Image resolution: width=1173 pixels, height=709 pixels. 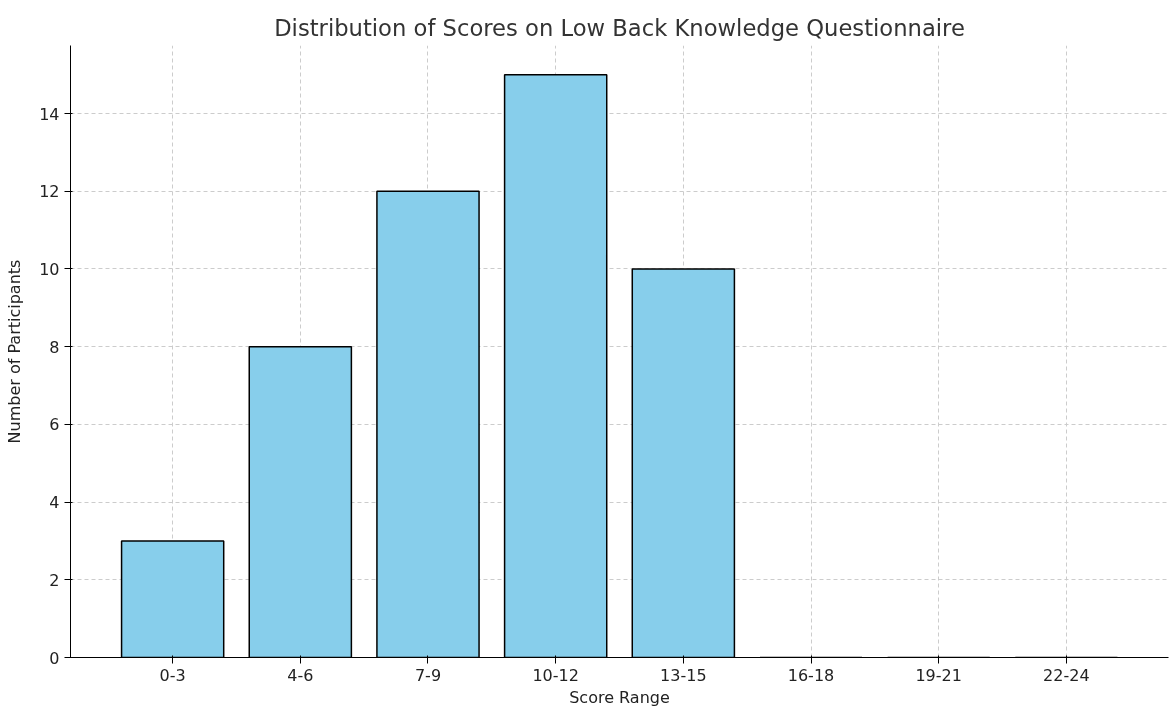 I want to click on chart-title: Distribution of Scores on Low Back Knowledge Questionnaire, so click(x=619, y=27).